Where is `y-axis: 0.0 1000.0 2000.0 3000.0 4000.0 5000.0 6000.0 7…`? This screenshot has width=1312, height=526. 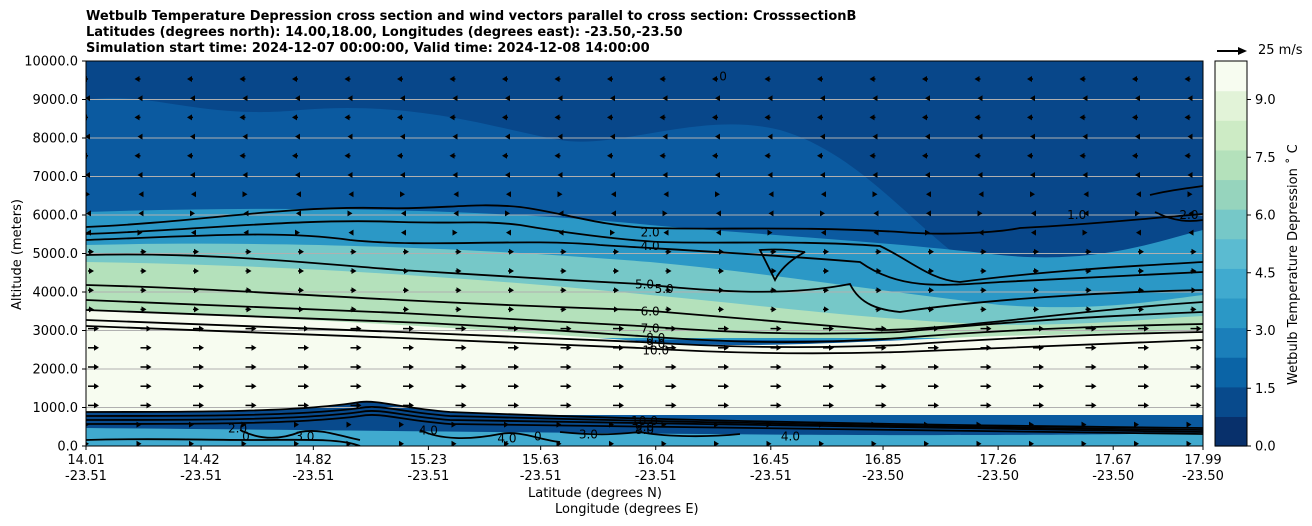 y-axis: 0.0 1000.0 2000.0 3000.0 4000.0 5000.0 6000.0 7… is located at coordinates (55, 255).